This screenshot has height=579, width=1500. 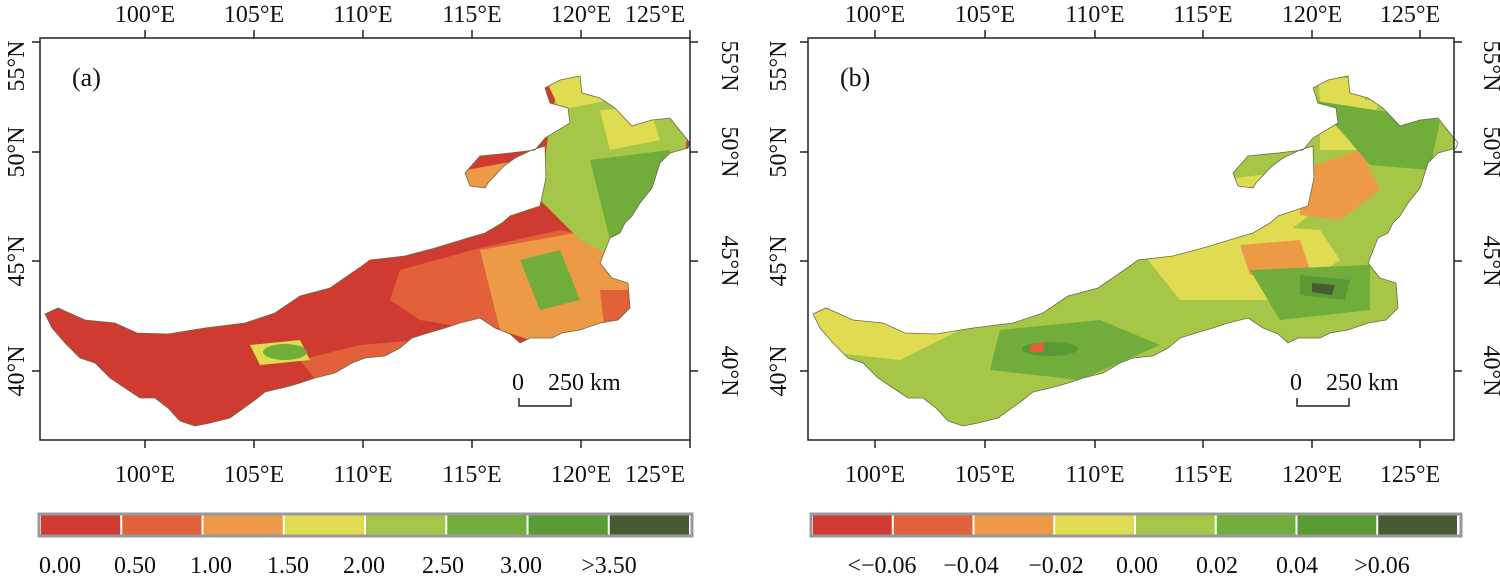 I want to click on scale-bar-a: 0 250 km, so click(x=566, y=388).